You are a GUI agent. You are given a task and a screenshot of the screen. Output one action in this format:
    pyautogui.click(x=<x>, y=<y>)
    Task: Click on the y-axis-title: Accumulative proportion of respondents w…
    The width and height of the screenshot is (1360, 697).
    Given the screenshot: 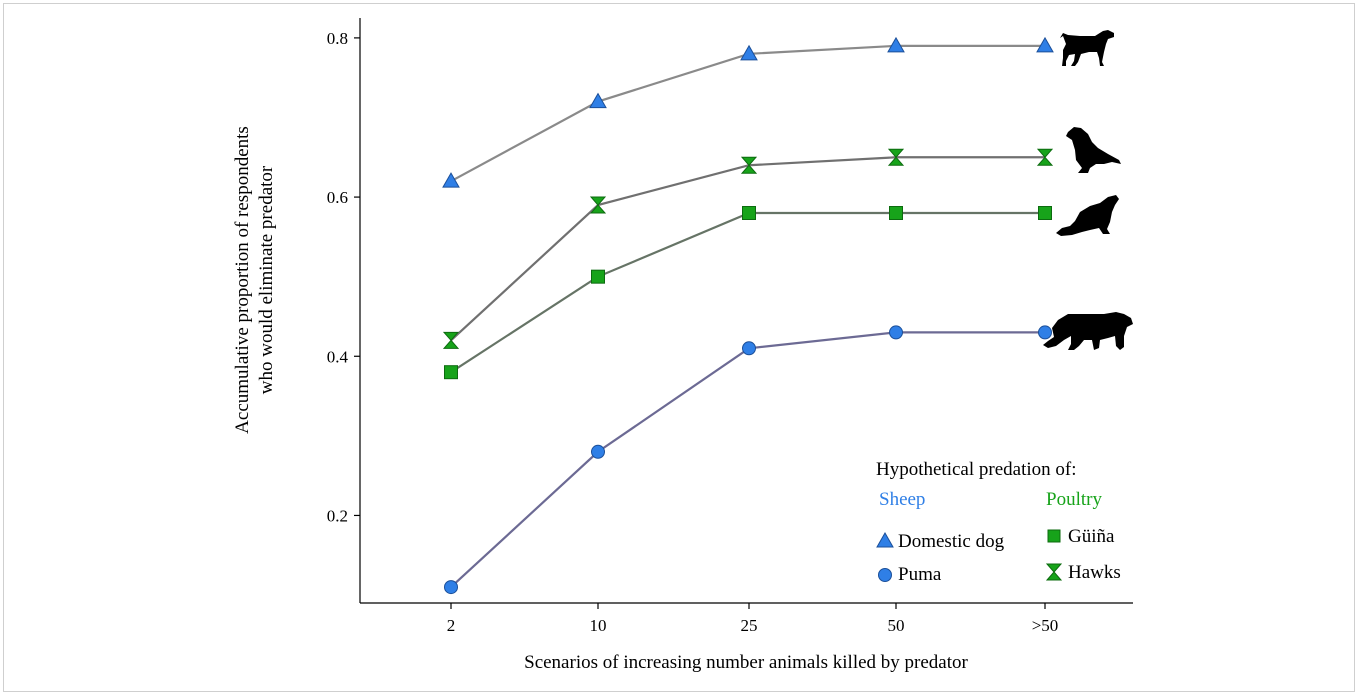 What is the action you would take?
    pyautogui.click(x=254, y=280)
    